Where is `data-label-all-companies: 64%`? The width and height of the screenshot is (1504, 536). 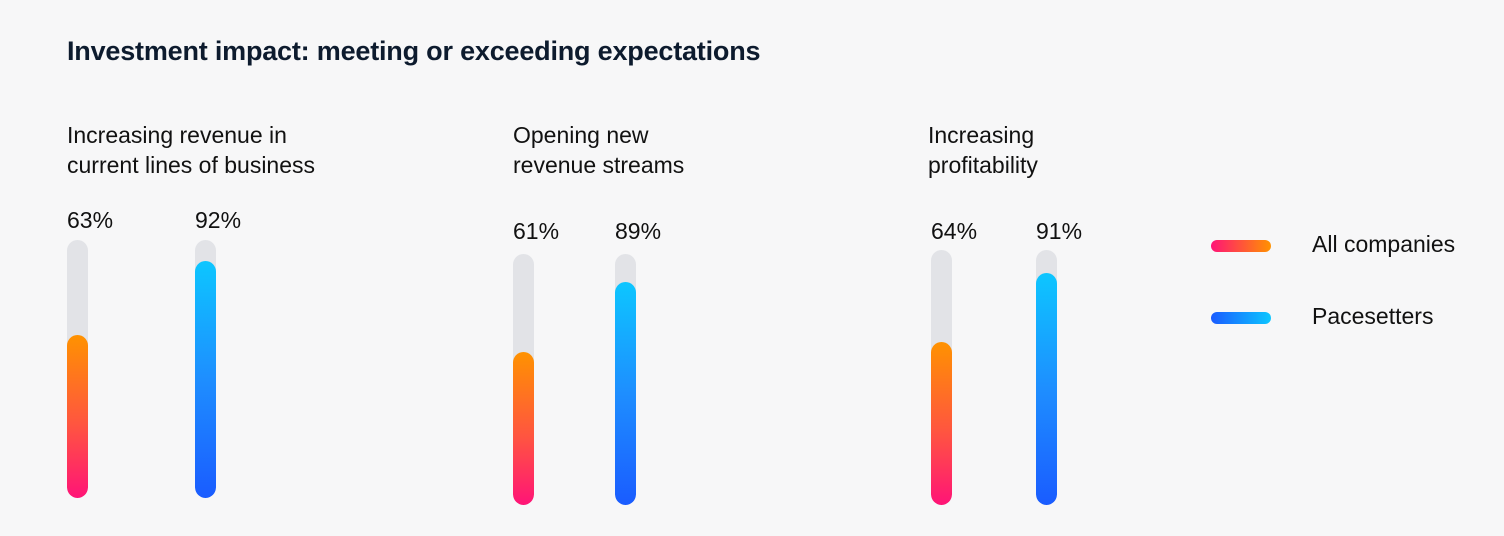
data-label-all-companies: 64% is located at coordinates (954, 231).